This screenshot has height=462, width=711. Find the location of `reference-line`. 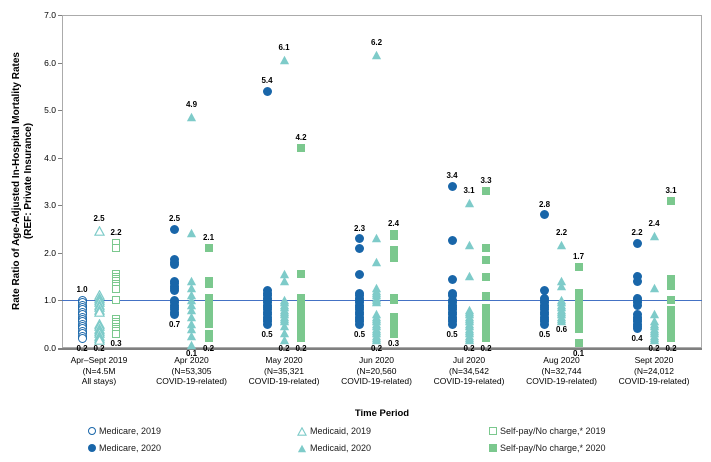

reference-line is located at coordinates (382, 300).